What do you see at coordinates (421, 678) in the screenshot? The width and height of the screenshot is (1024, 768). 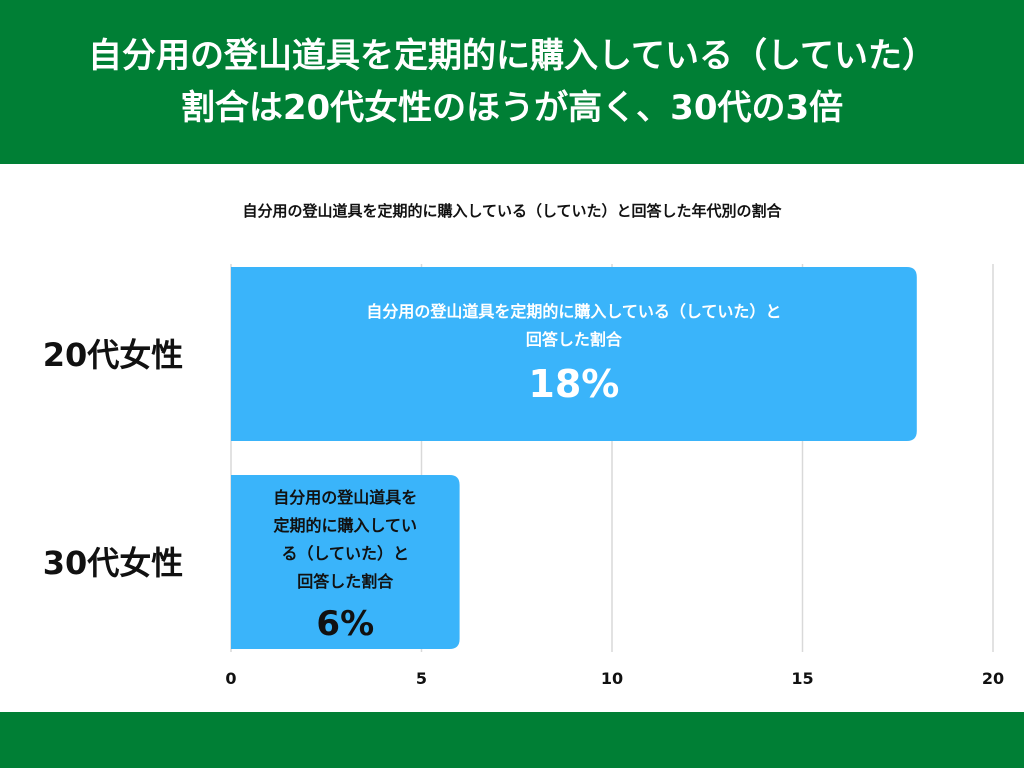 I see `x-tick-label-5: 5` at bounding box center [421, 678].